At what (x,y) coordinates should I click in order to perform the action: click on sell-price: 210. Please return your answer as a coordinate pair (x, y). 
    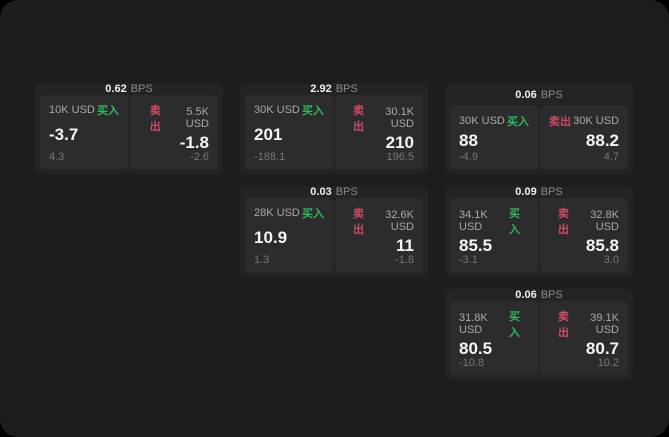
    Looking at the image, I should click on (399, 142).